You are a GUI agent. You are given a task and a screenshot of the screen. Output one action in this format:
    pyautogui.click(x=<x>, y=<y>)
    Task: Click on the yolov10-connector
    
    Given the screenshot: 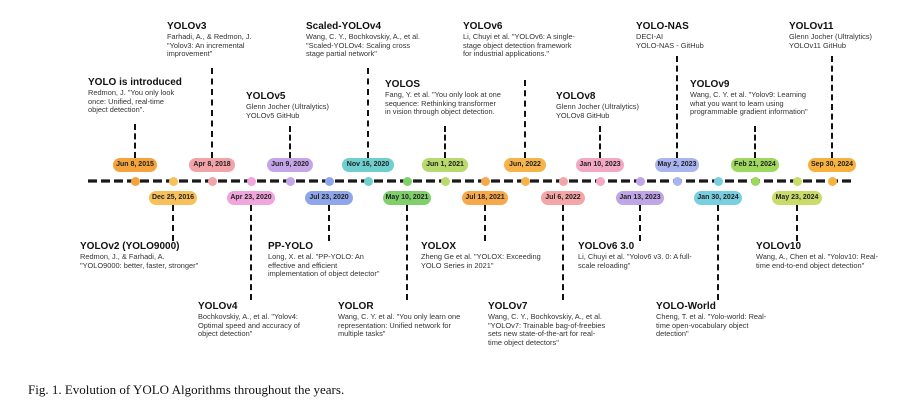 What is the action you would take?
    pyautogui.click(x=796, y=223)
    